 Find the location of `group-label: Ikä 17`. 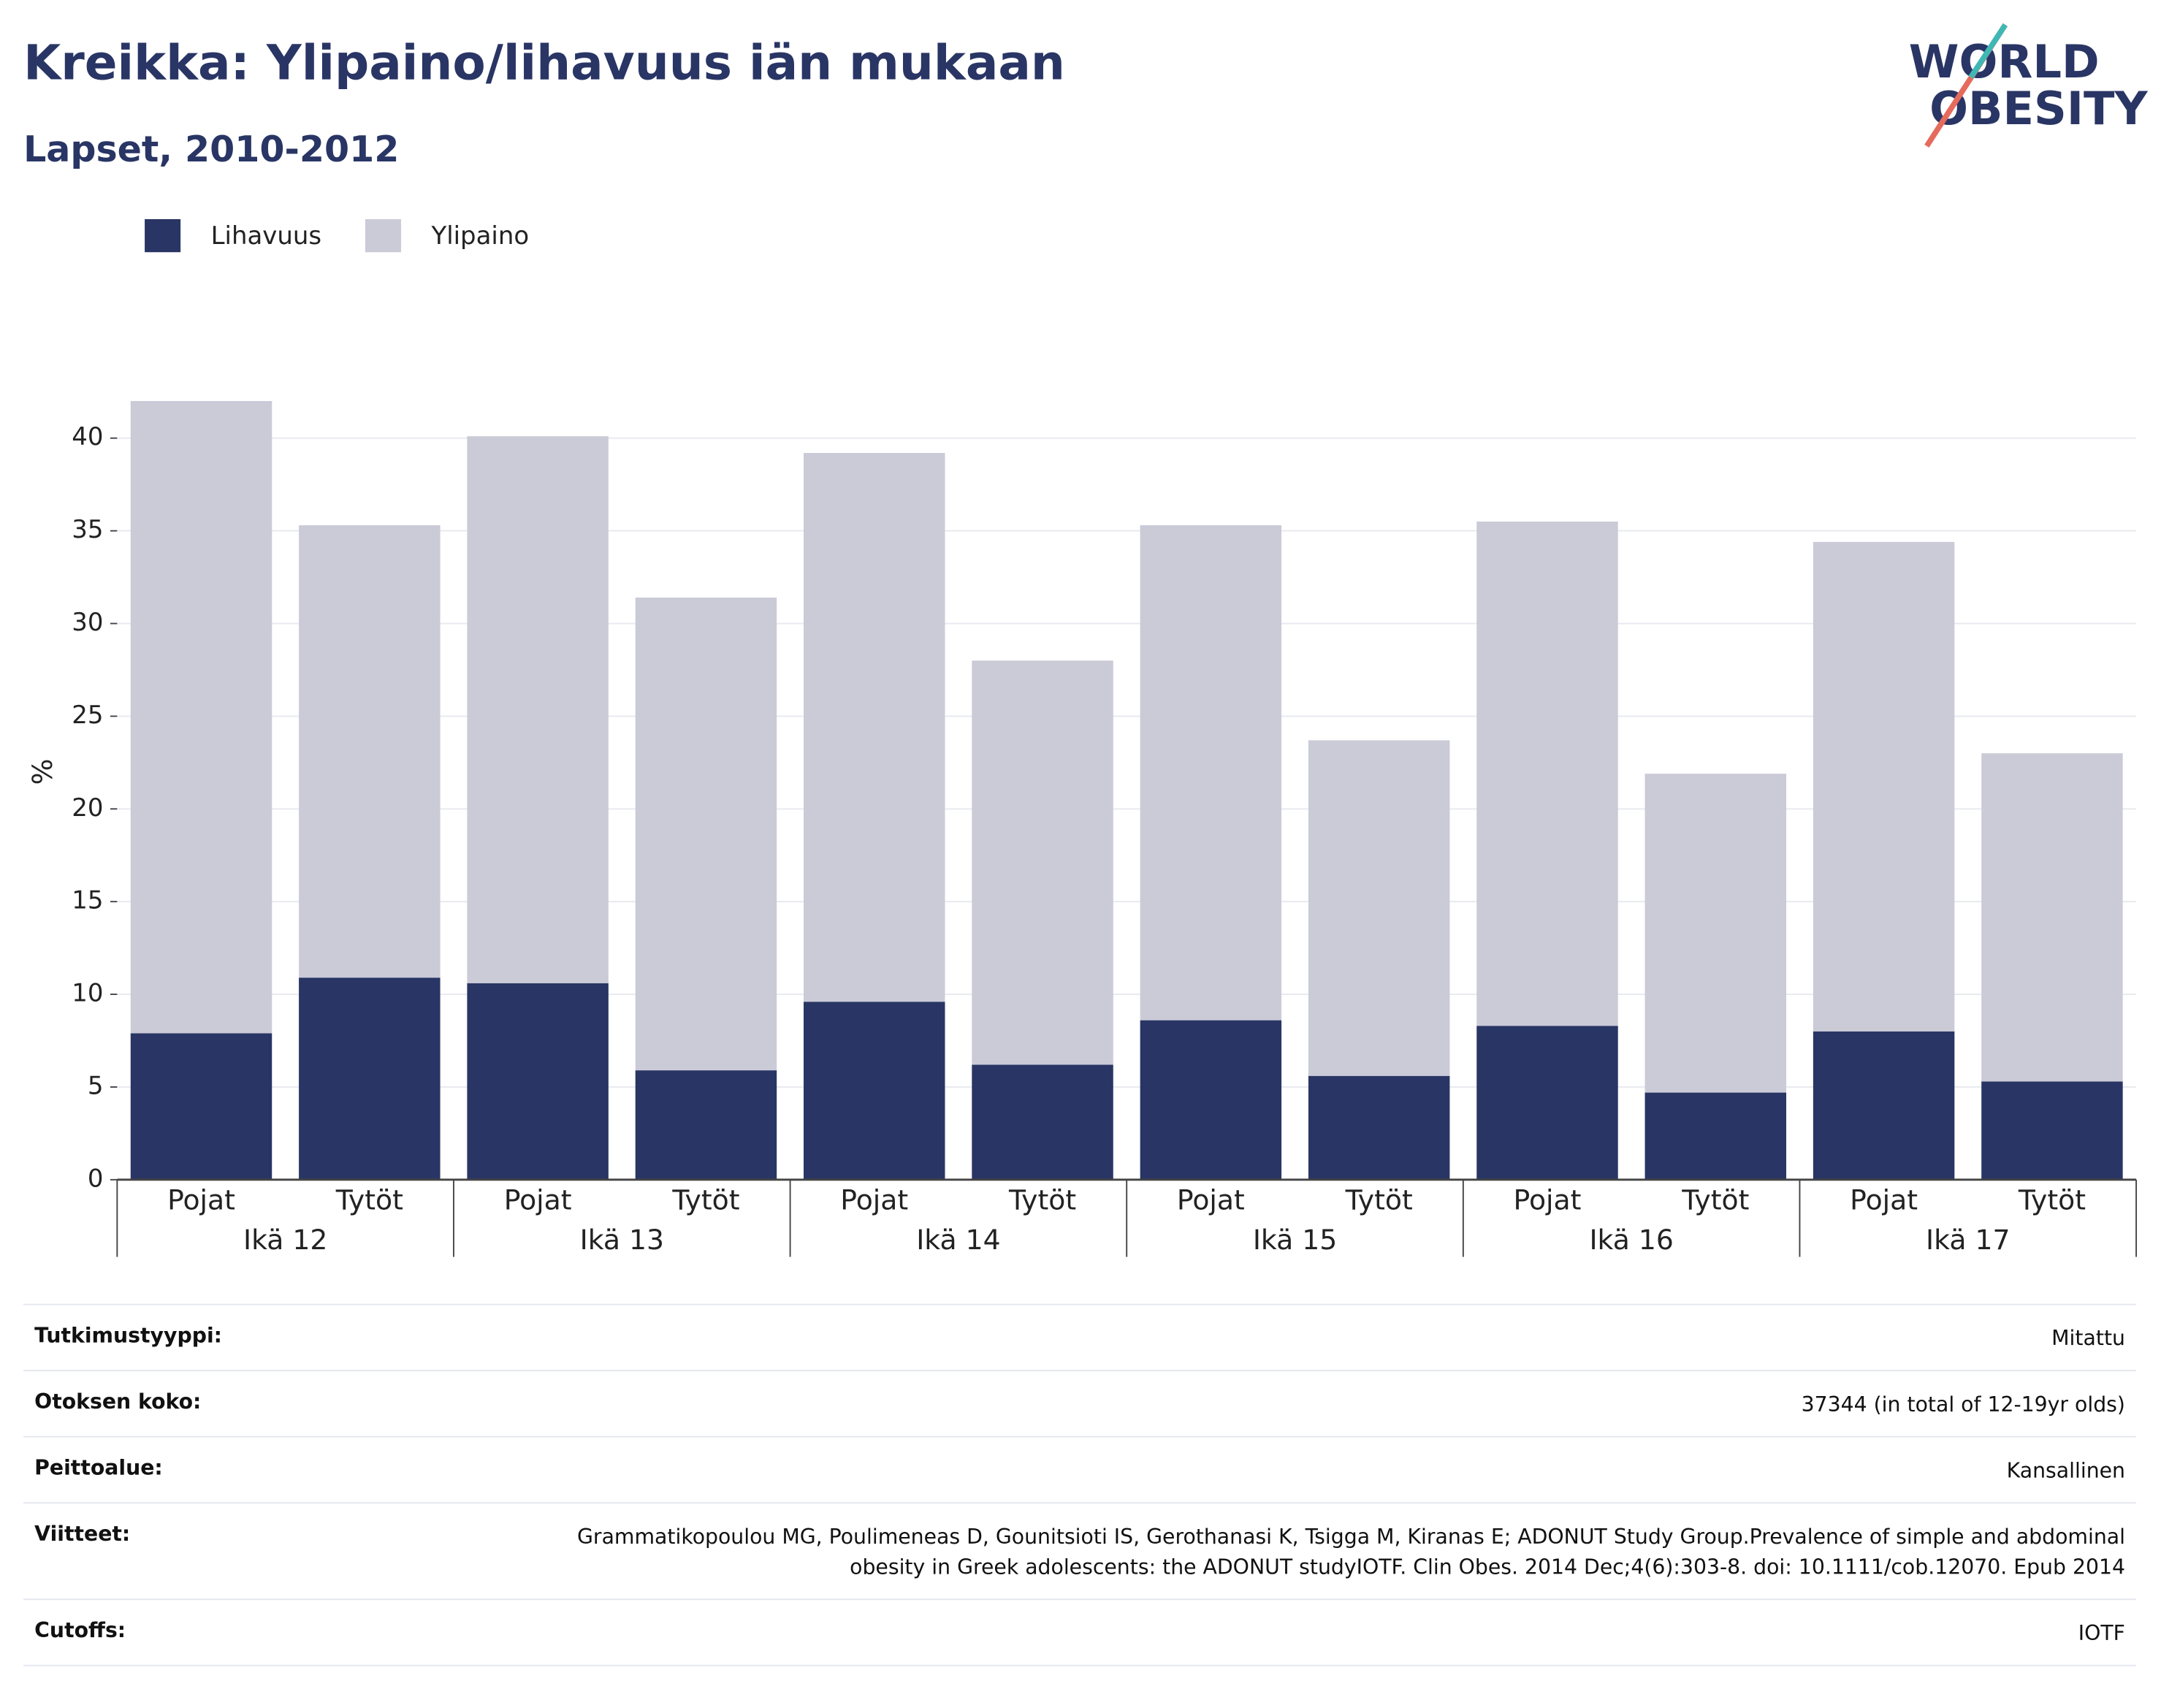

group-label: Ikä 17 is located at coordinates (1968, 1240).